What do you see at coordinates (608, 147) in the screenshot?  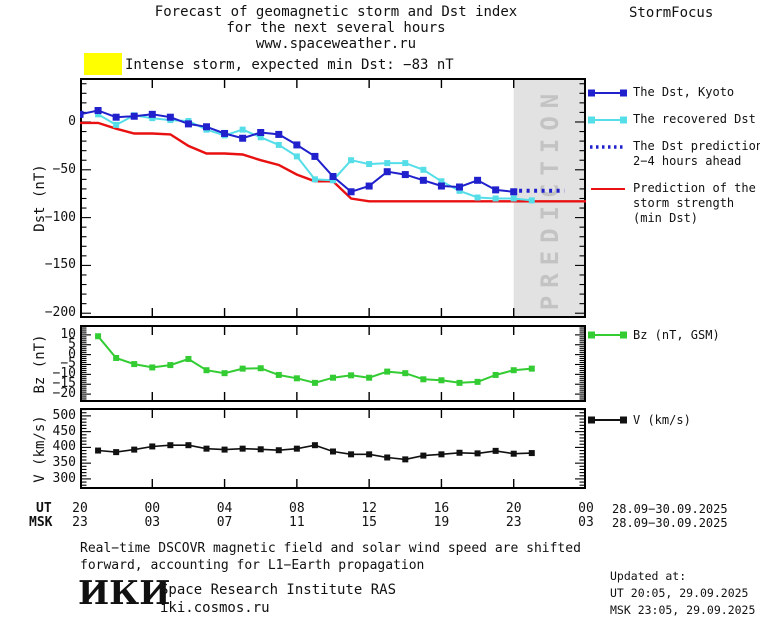 I see `legend-sample-dst_prediction` at bounding box center [608, 147].